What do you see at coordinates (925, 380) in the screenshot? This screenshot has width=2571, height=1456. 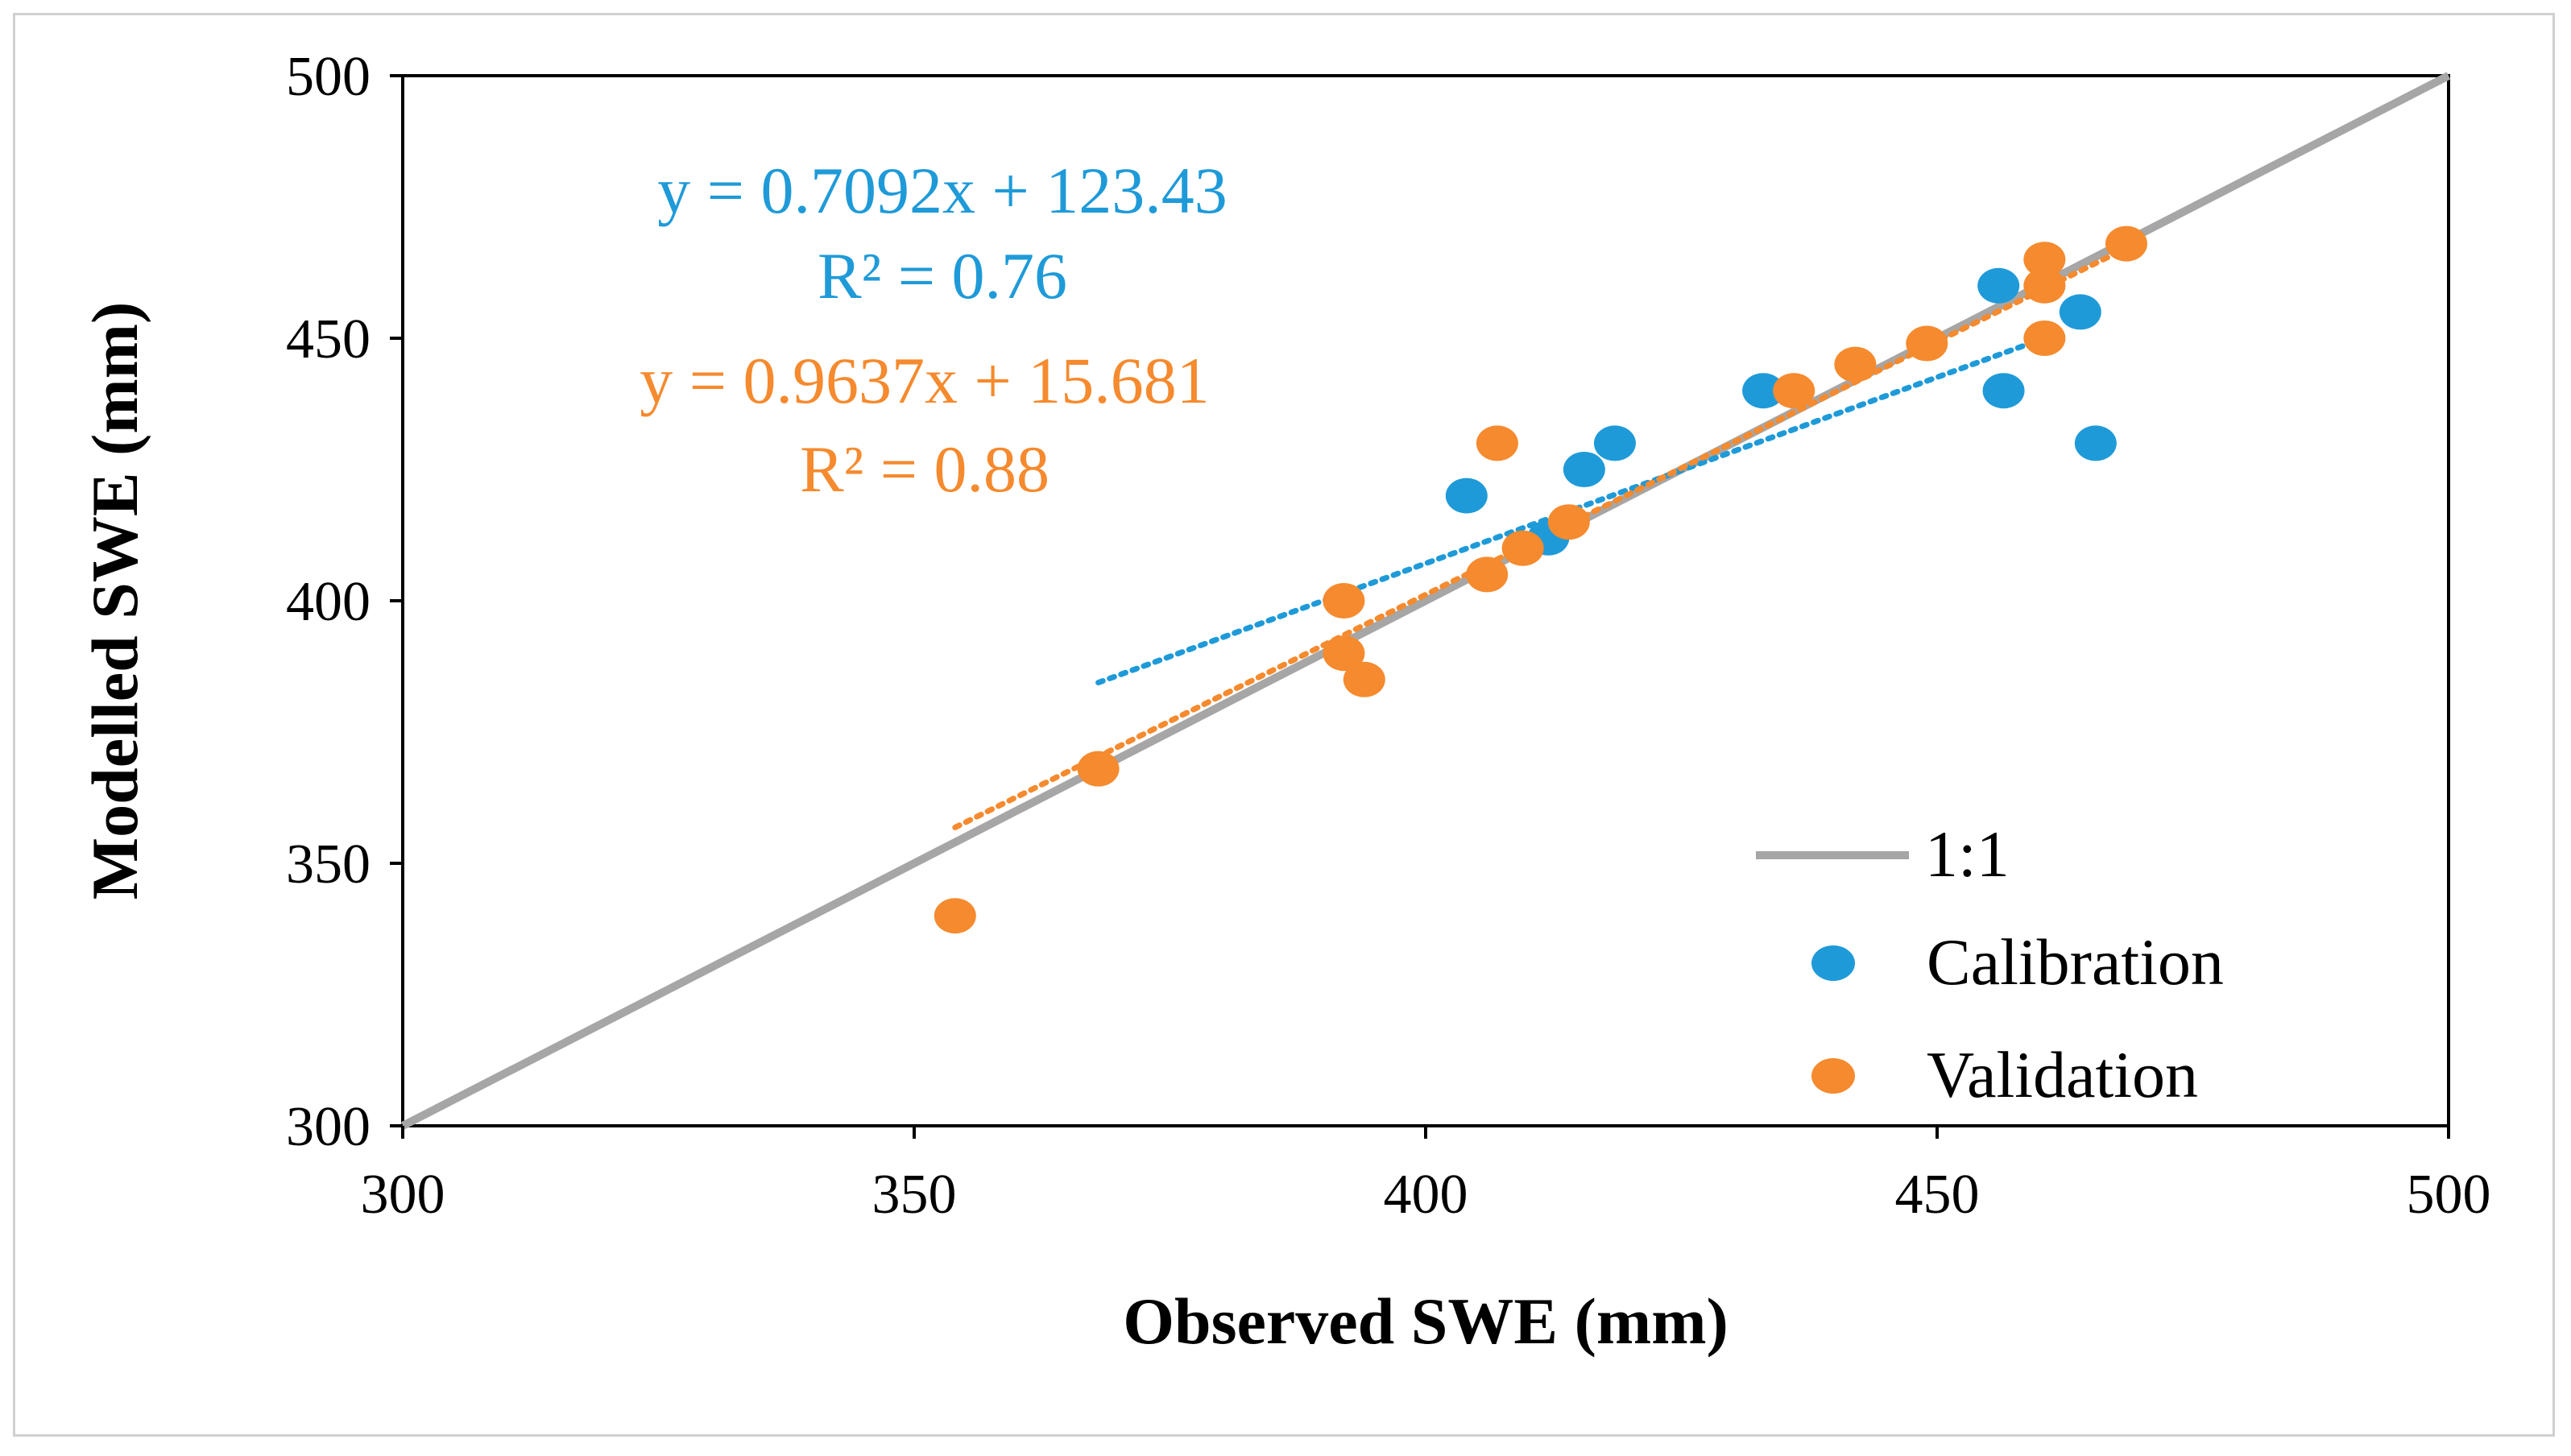 I see `validation-equation: y = 0.9637x + 15.681` at bounding box center [925, 380].